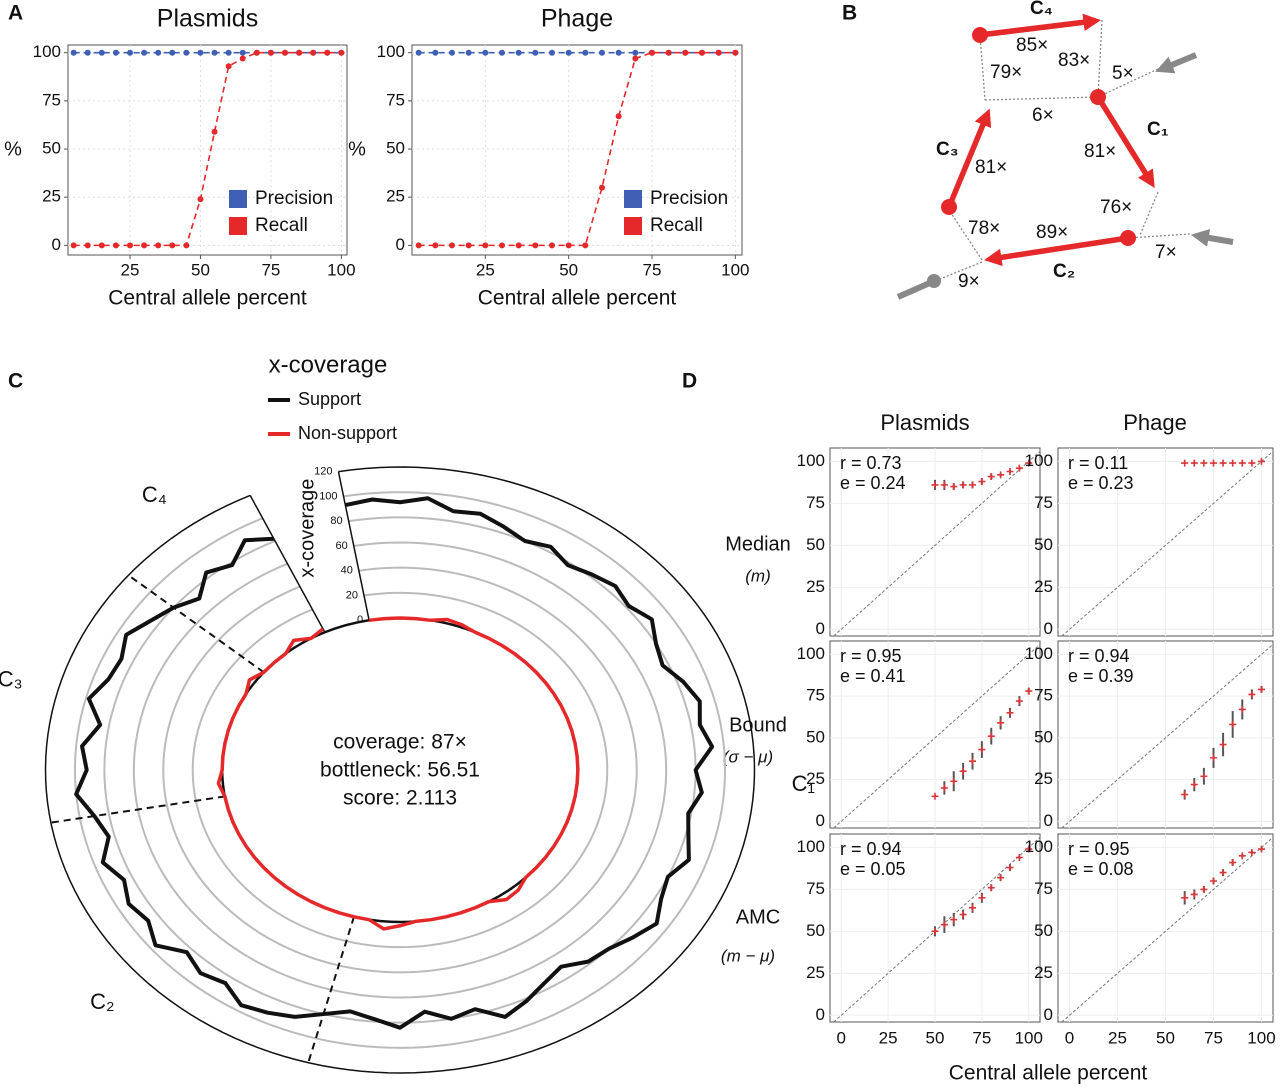  Describe the element at coordinates (400, 798) in the screenshot. I see `annotation: score: 2.113` at that location.